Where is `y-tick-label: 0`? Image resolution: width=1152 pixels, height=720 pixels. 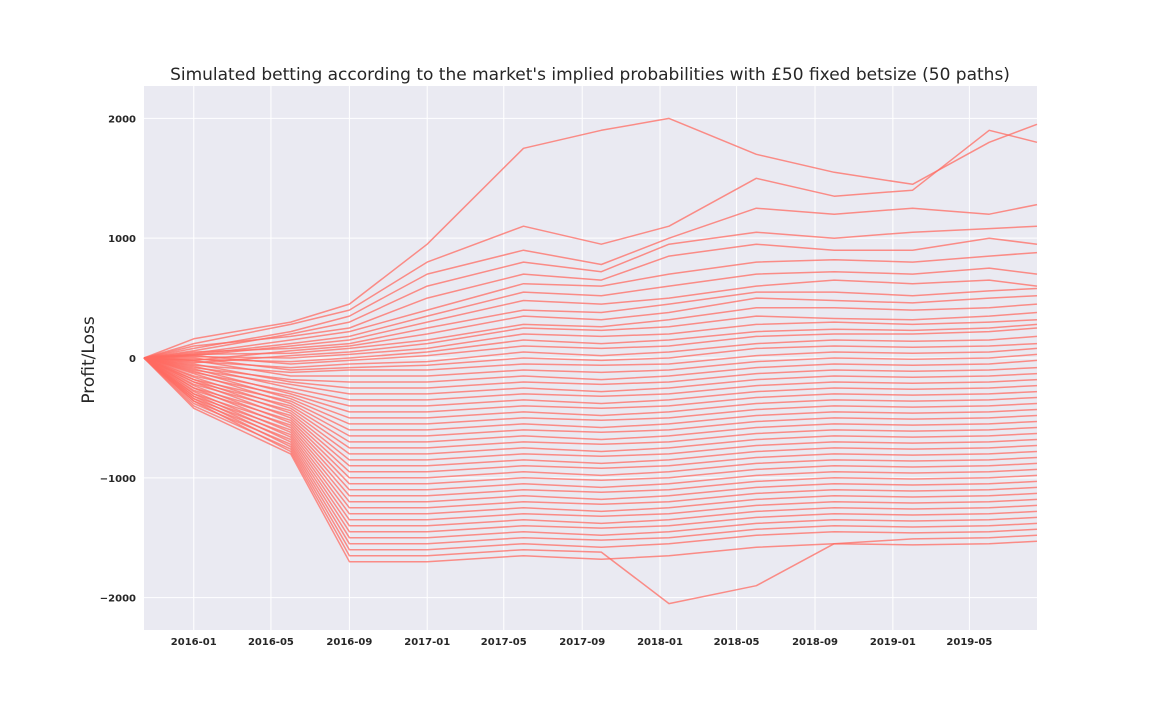 y-tick-label: 0 is located at coordinates (132, 359).